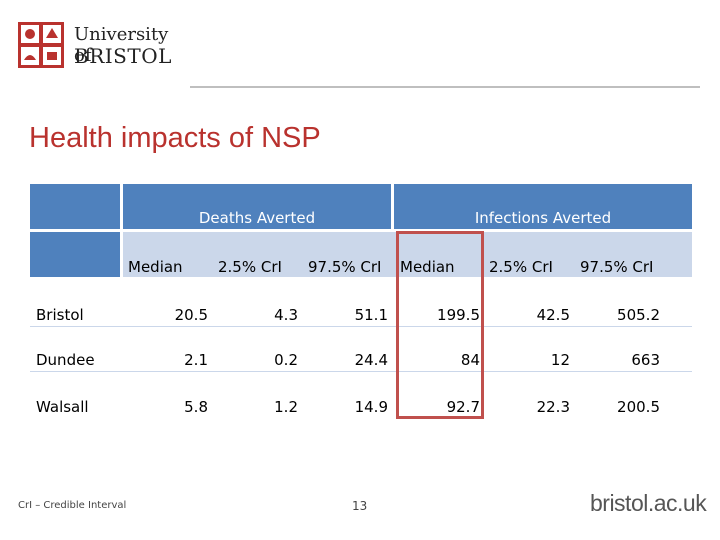 The height and width of the screenshot is (540, 720). What do you see at coordinates (75, 206) in the screenshot?
I see `table-corner-cell` at bounding box center [75, 206].